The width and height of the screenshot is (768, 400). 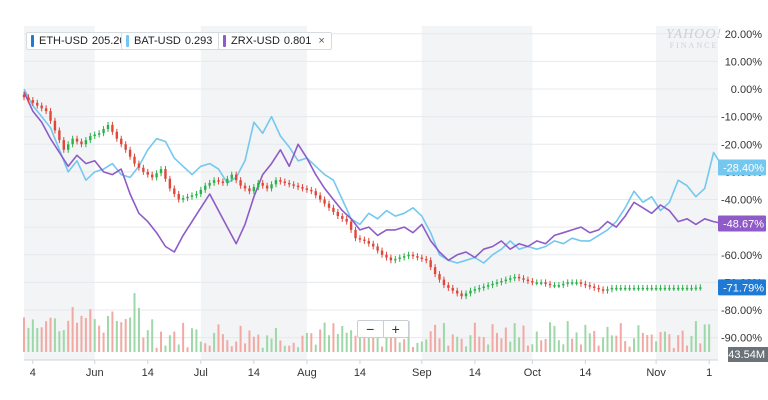 I want to click on legend-chip-zrx: ZRX-USD 0.801 ×, so click(x=275, y=41).